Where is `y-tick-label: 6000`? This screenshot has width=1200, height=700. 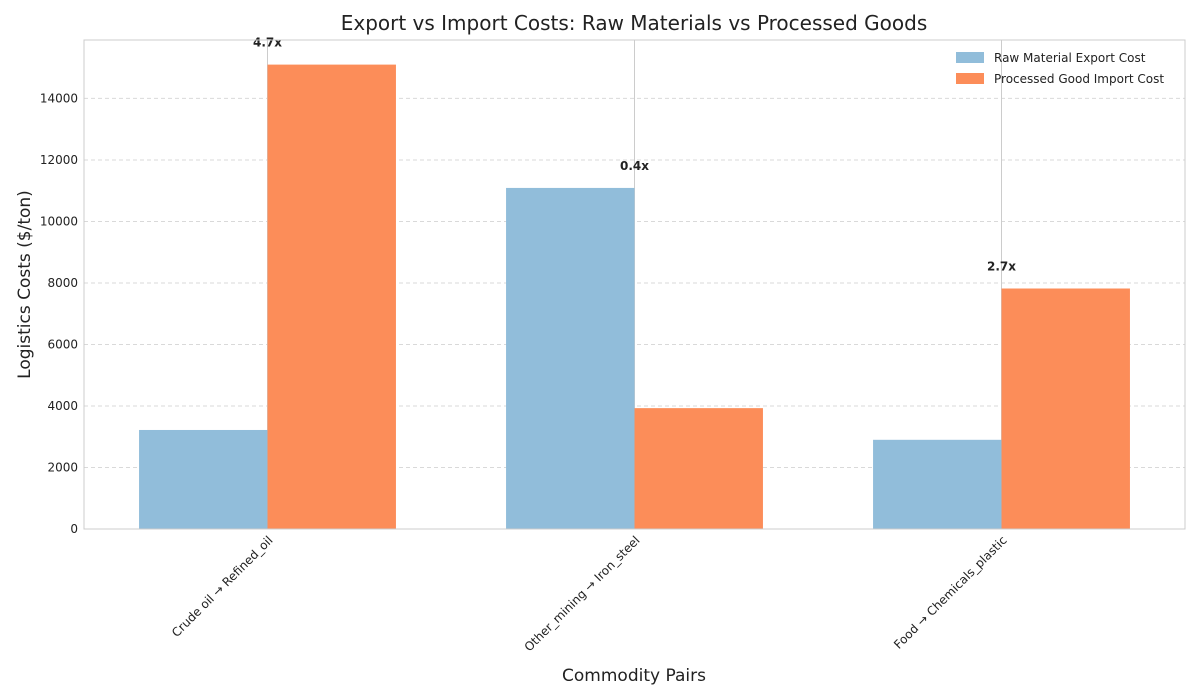
y-tick-label: 6000 is located at coordinates (62, 344).